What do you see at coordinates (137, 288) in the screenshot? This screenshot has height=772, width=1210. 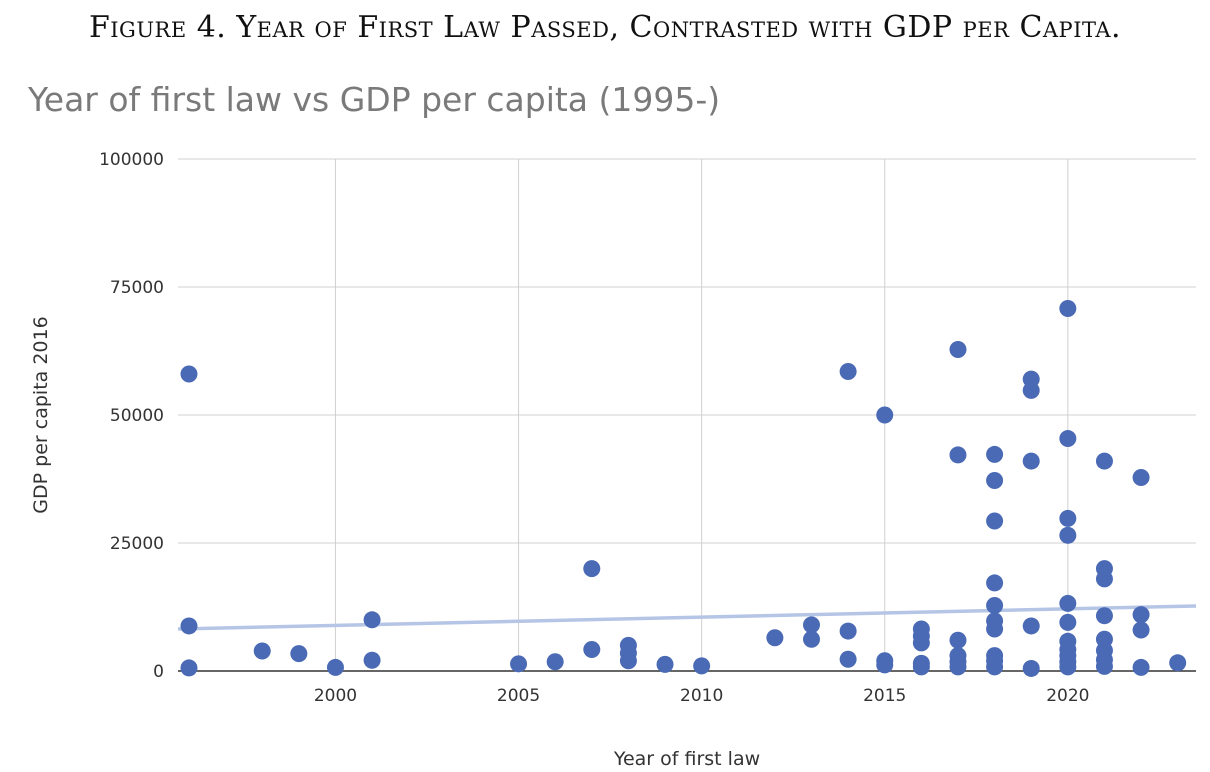 I see `y-tick-label: 75000` at bounding box center [137, 288].